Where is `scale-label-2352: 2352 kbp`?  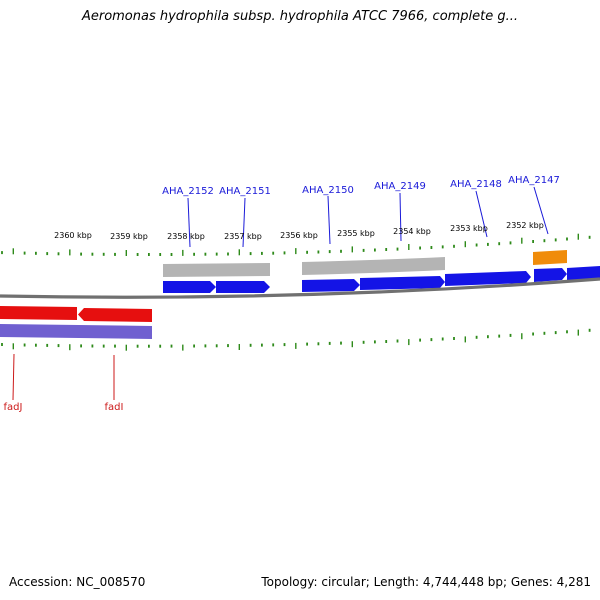 scale-label-2352: 2352 kbp is located at coordinates (525, 225).